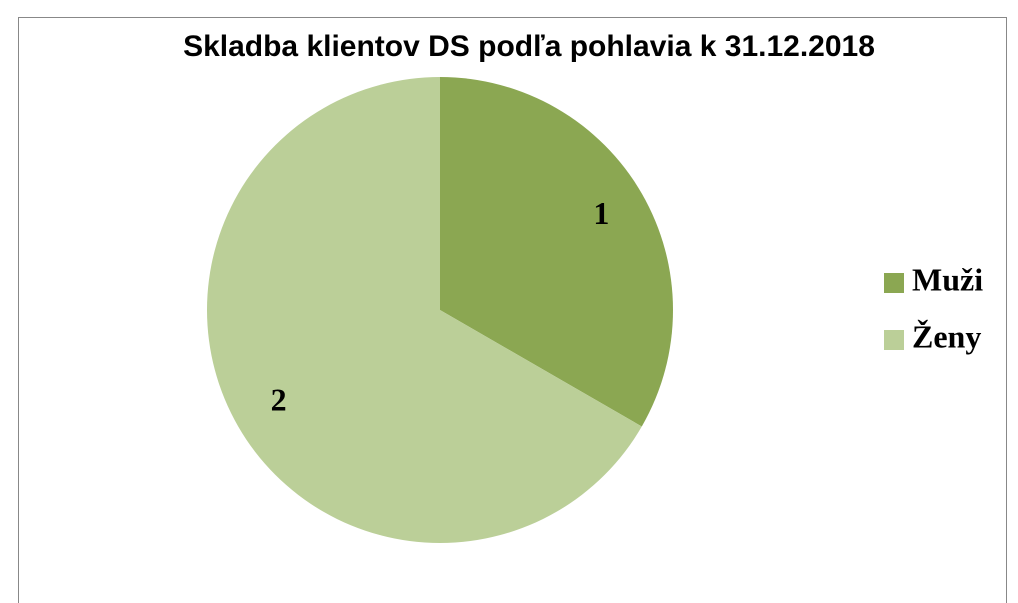 Image resolution: width=1018 pixels, height=603 pixels. I want to click on data-label: 2, so click(279, 400).